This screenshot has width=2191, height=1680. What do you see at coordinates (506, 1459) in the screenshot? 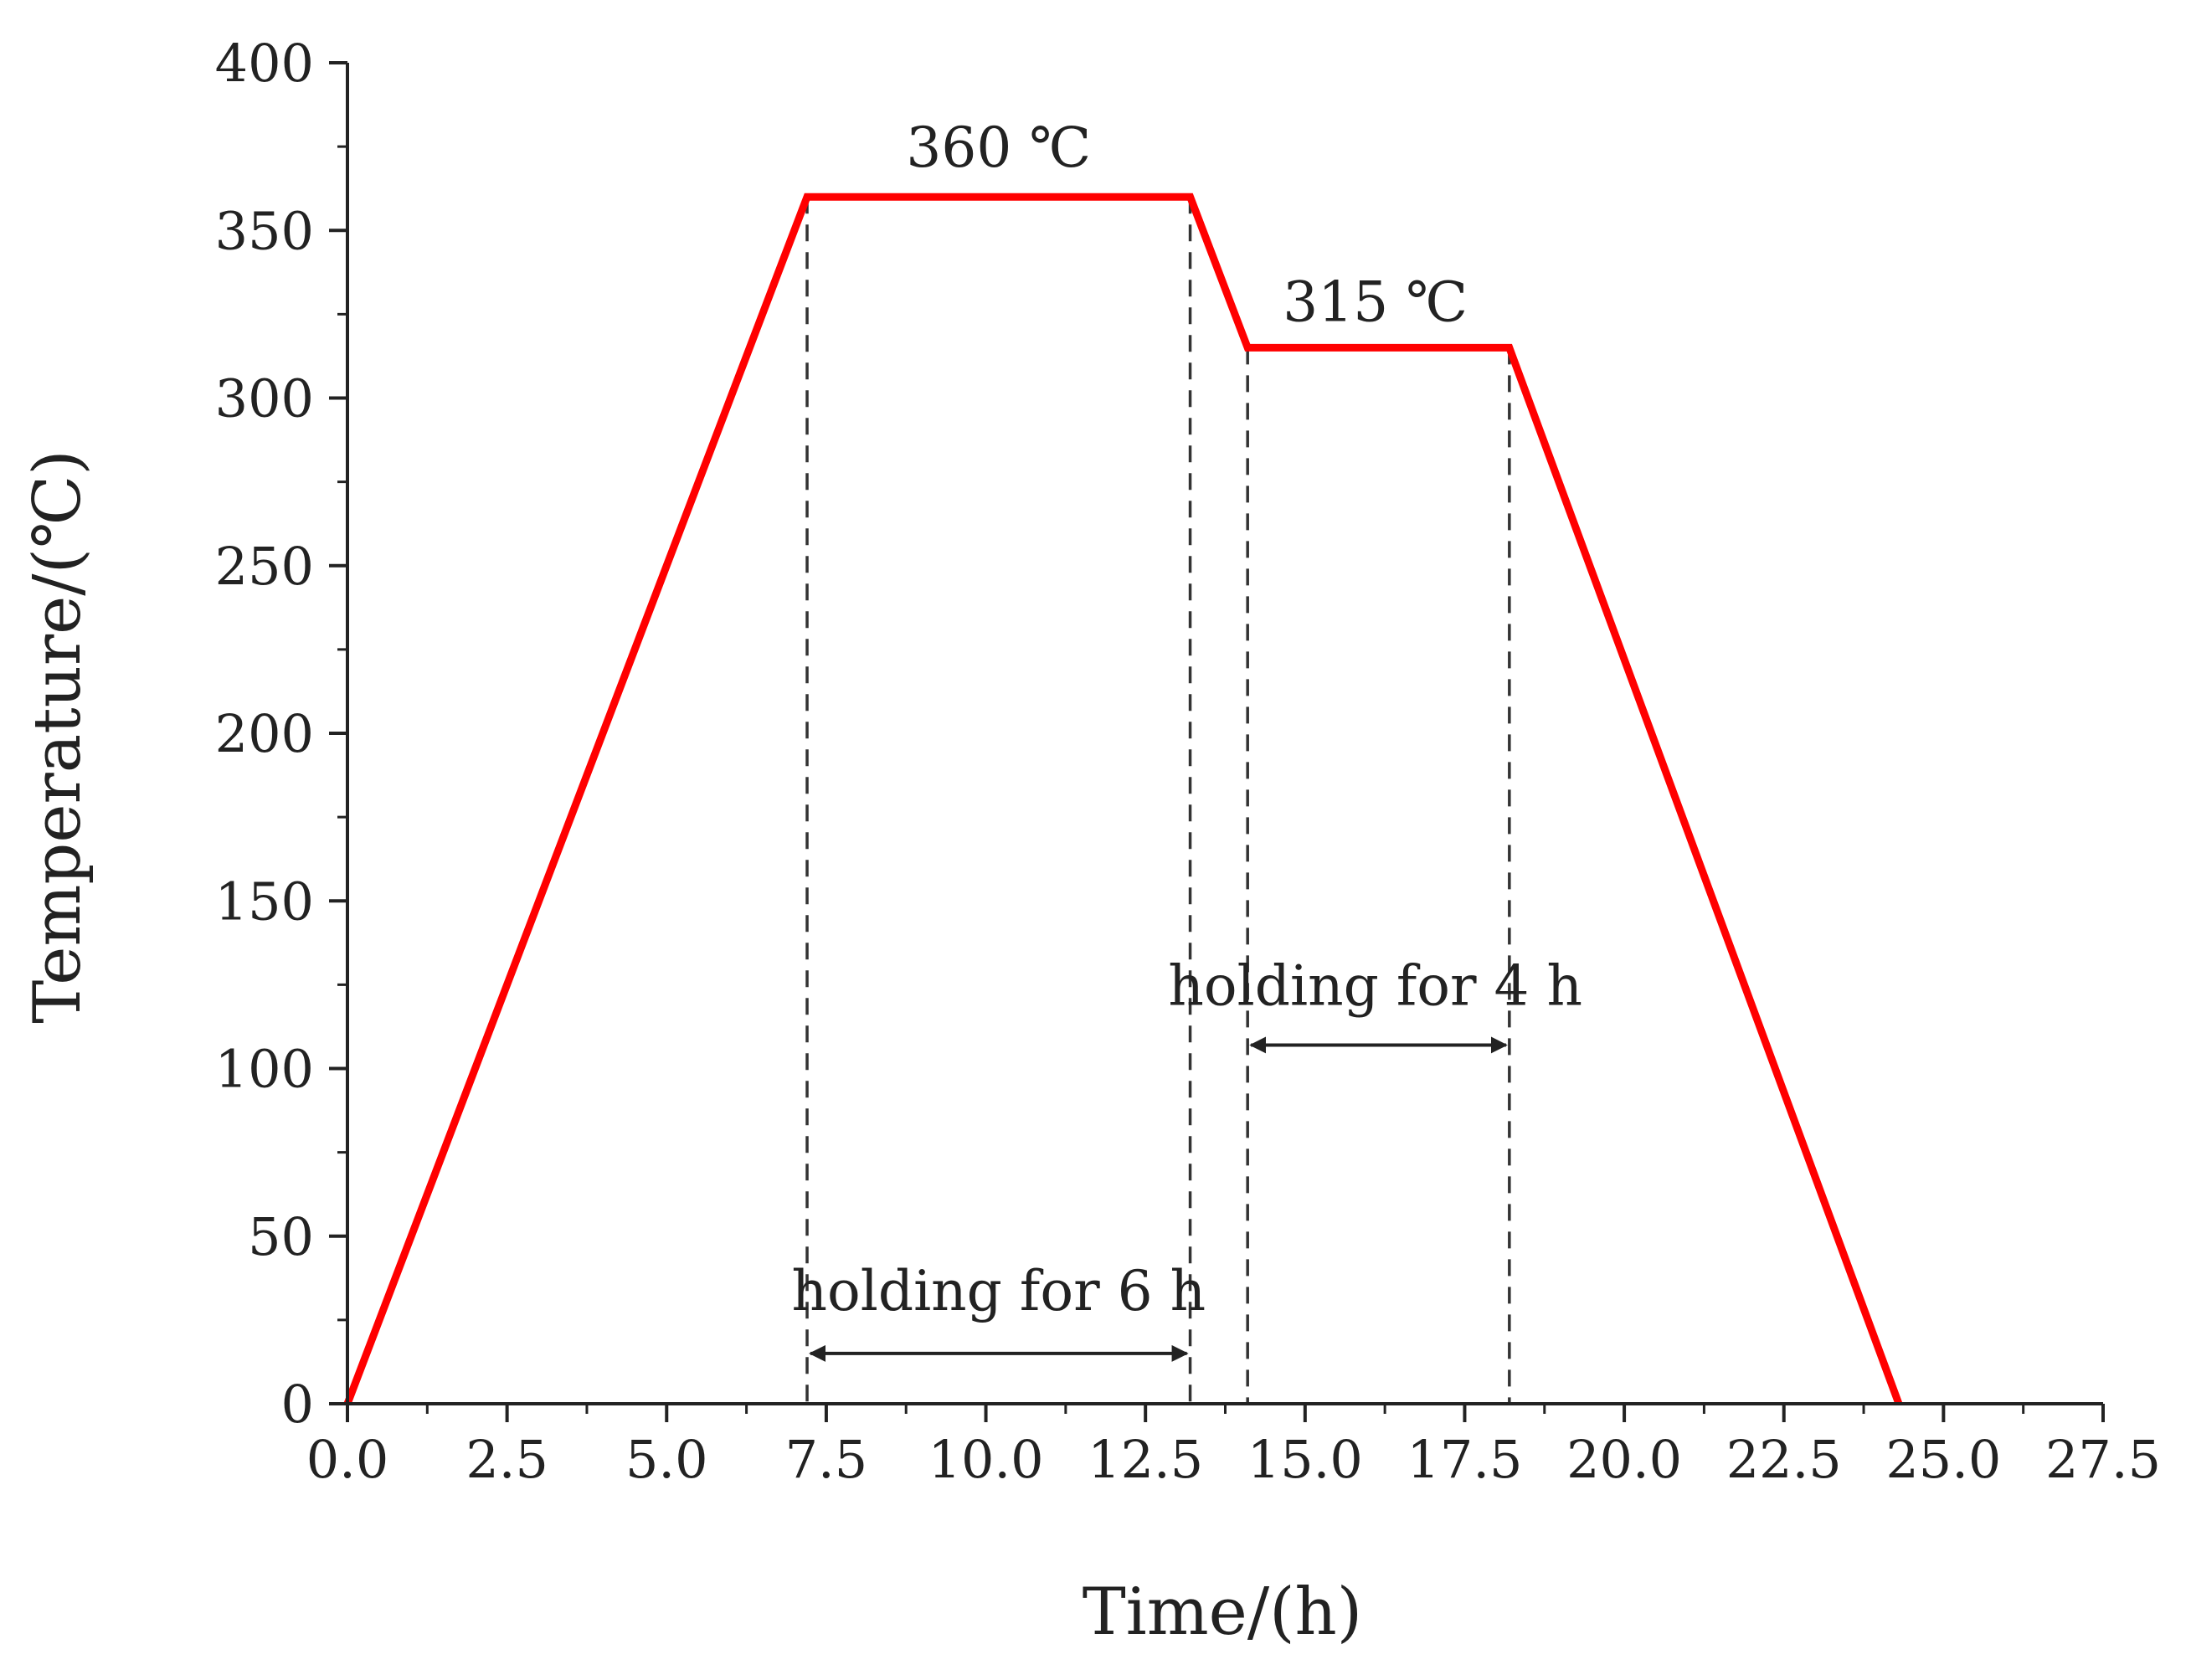
I see `x-tick-label: 2.5` at bounding box center [506, 1459].